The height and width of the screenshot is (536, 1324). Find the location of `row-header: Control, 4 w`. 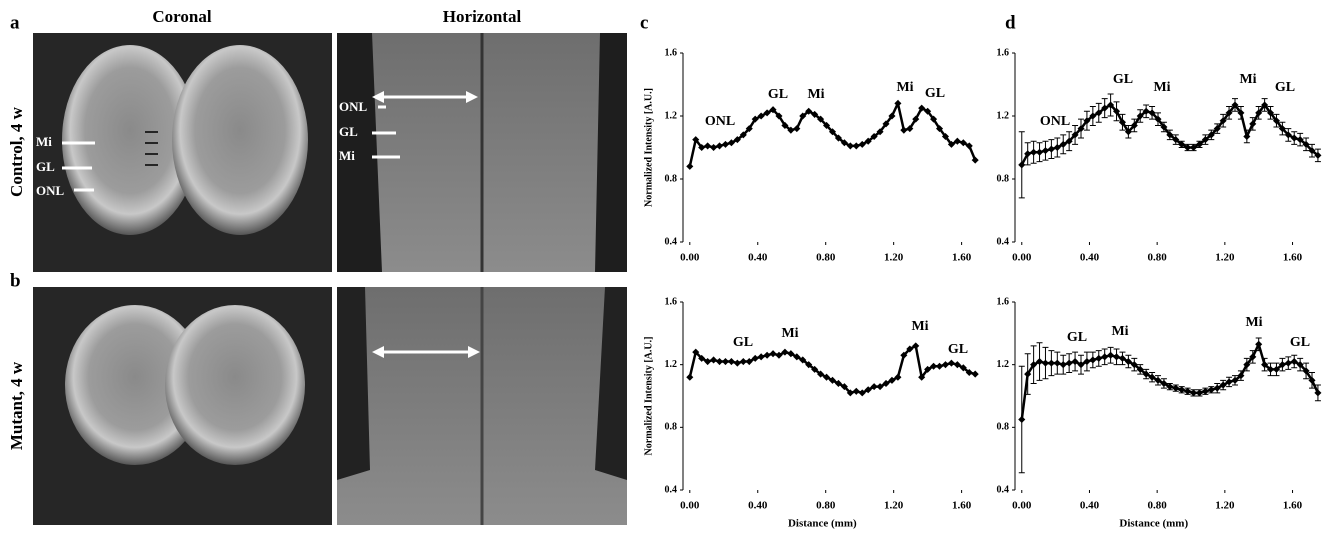

row-header: Control, 4 w is located at coordinates (16, 151).